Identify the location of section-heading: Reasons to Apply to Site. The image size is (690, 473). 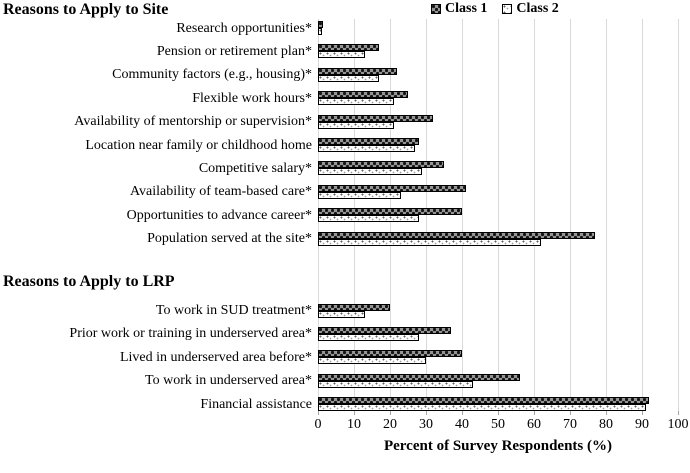
(86, 9).